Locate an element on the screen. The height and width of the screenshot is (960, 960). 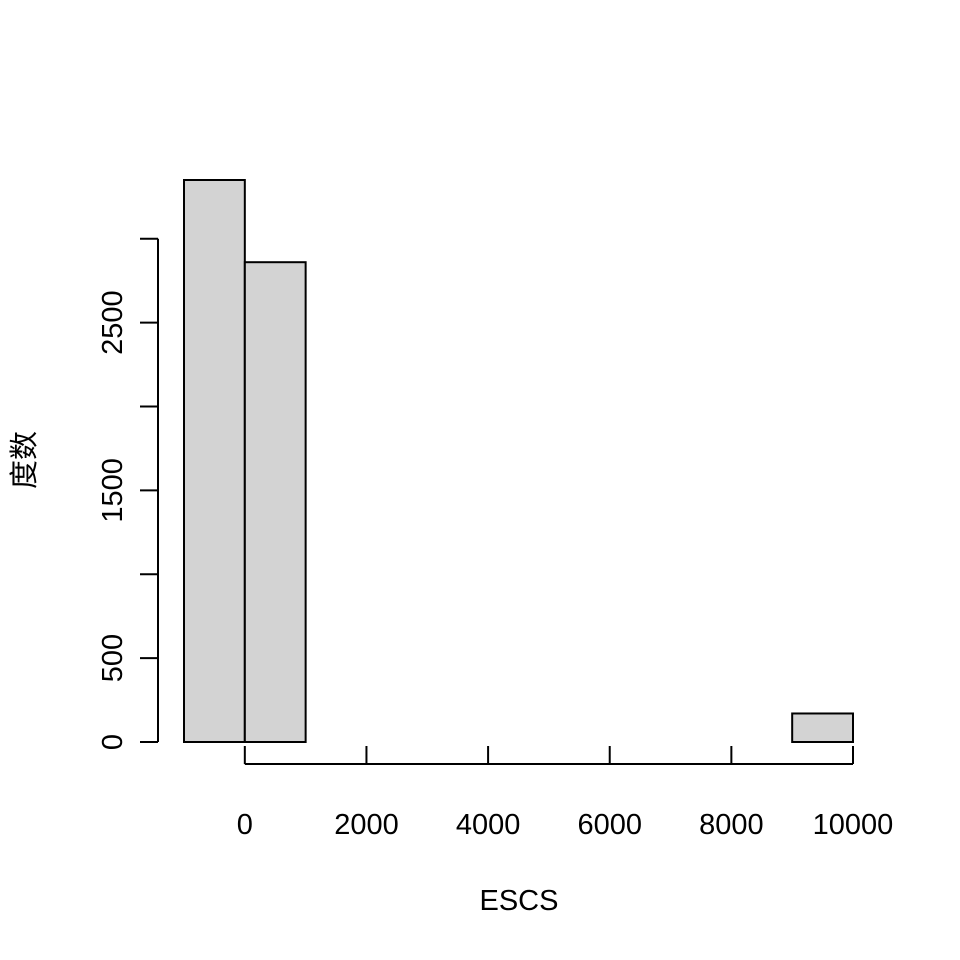
x-axis: 0 2000 4000 6000 8000 10000 is located at coordinates (565, 793).